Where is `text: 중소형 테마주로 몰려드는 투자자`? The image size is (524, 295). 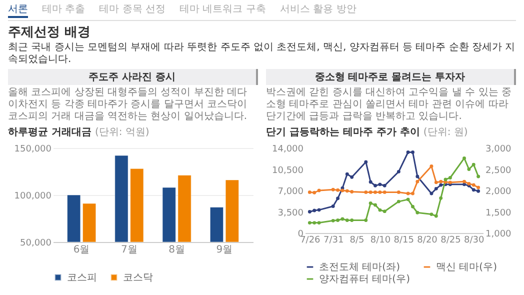 text: 중소형 테마주로 몰려드는 투자자 is located at coordinates (391, 77).